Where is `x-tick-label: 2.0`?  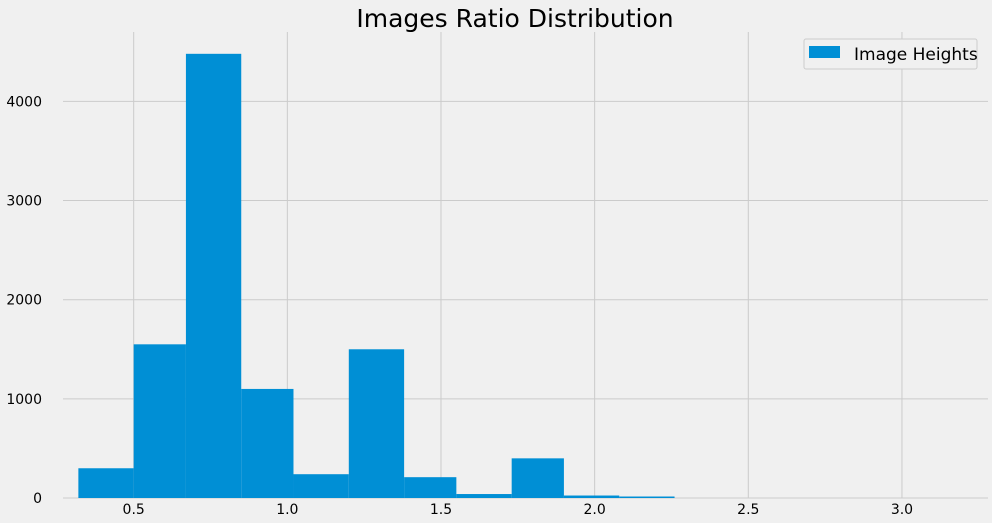 x-tick-label: 2.0 is located at coordinates (595, 510).